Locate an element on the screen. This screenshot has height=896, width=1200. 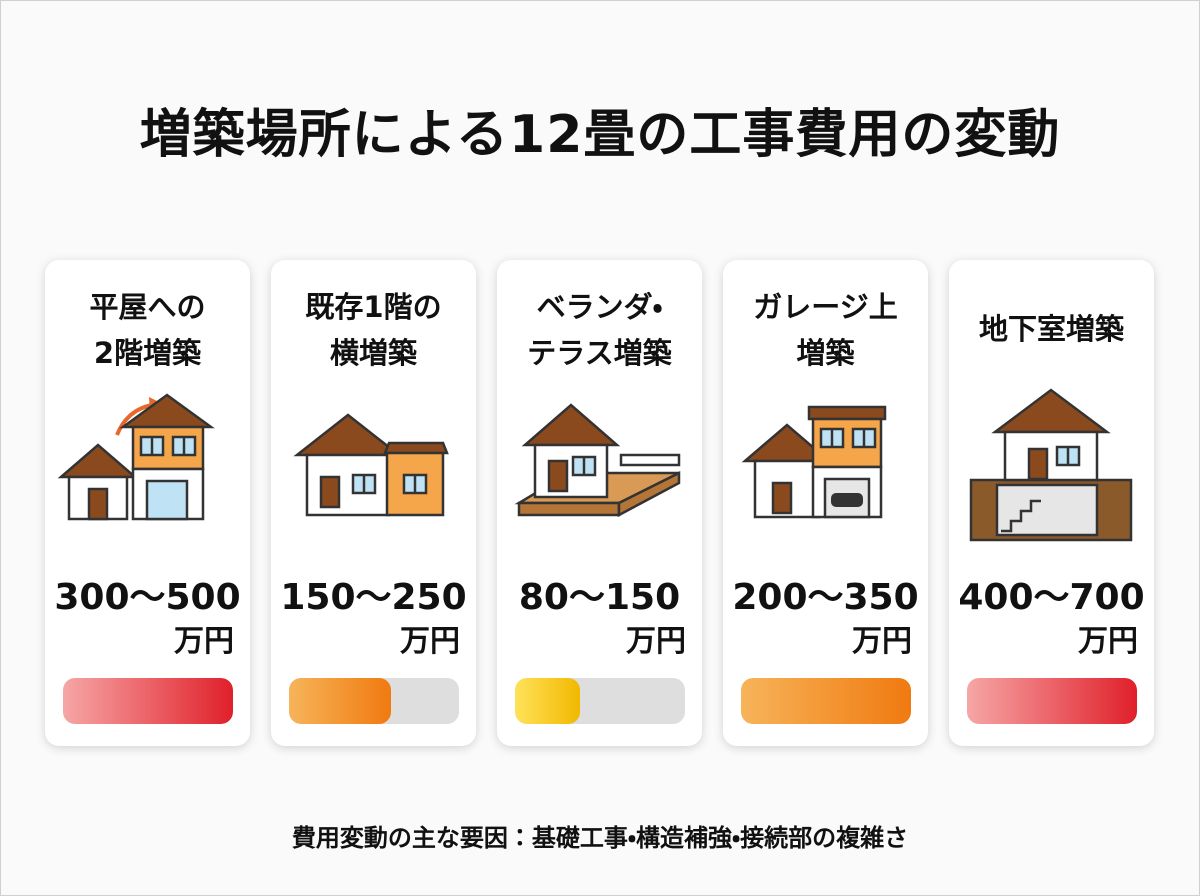
title: 増築場所による12畳の工事費用の変動 is located at coordinates (600, 135).